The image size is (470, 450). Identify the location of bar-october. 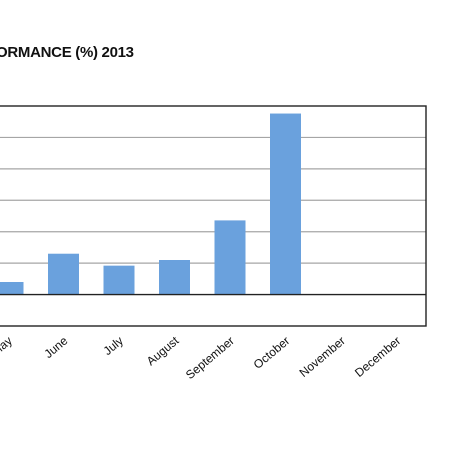
(285, 204).